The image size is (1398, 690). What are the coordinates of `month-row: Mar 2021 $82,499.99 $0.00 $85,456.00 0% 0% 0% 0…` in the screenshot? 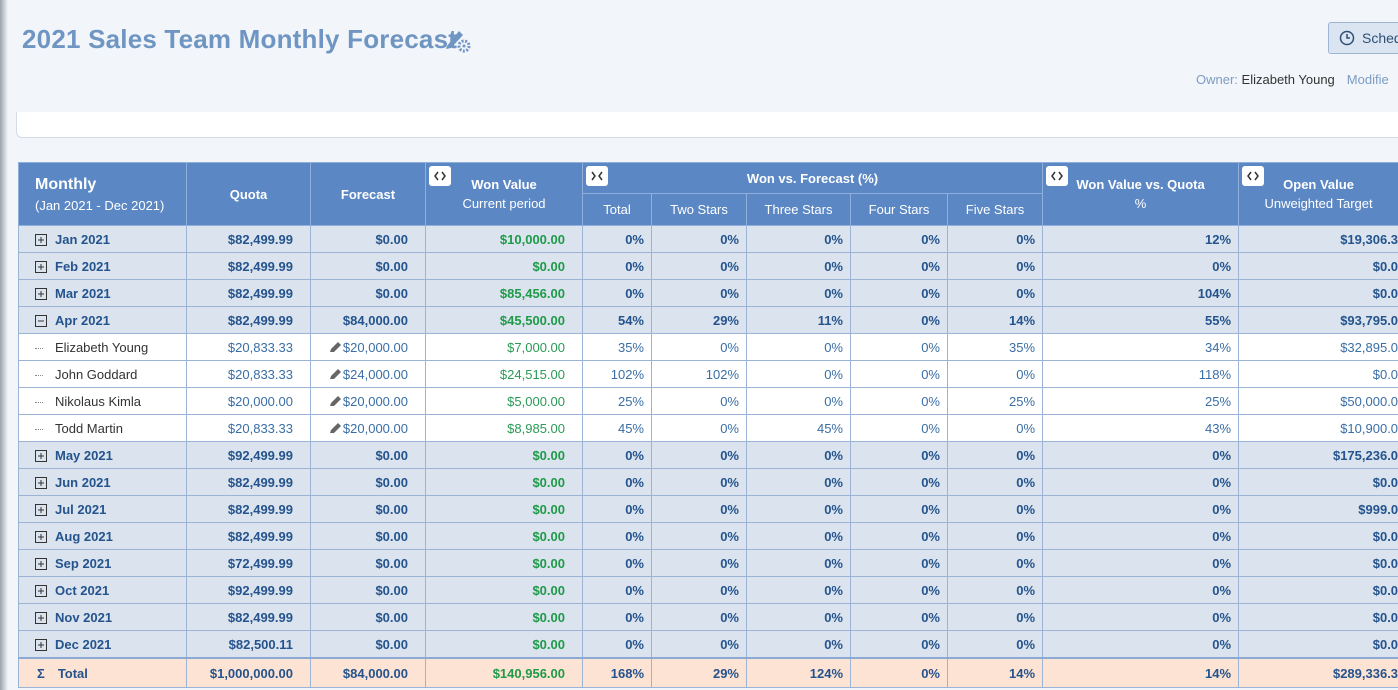 It's located at (708, 293).